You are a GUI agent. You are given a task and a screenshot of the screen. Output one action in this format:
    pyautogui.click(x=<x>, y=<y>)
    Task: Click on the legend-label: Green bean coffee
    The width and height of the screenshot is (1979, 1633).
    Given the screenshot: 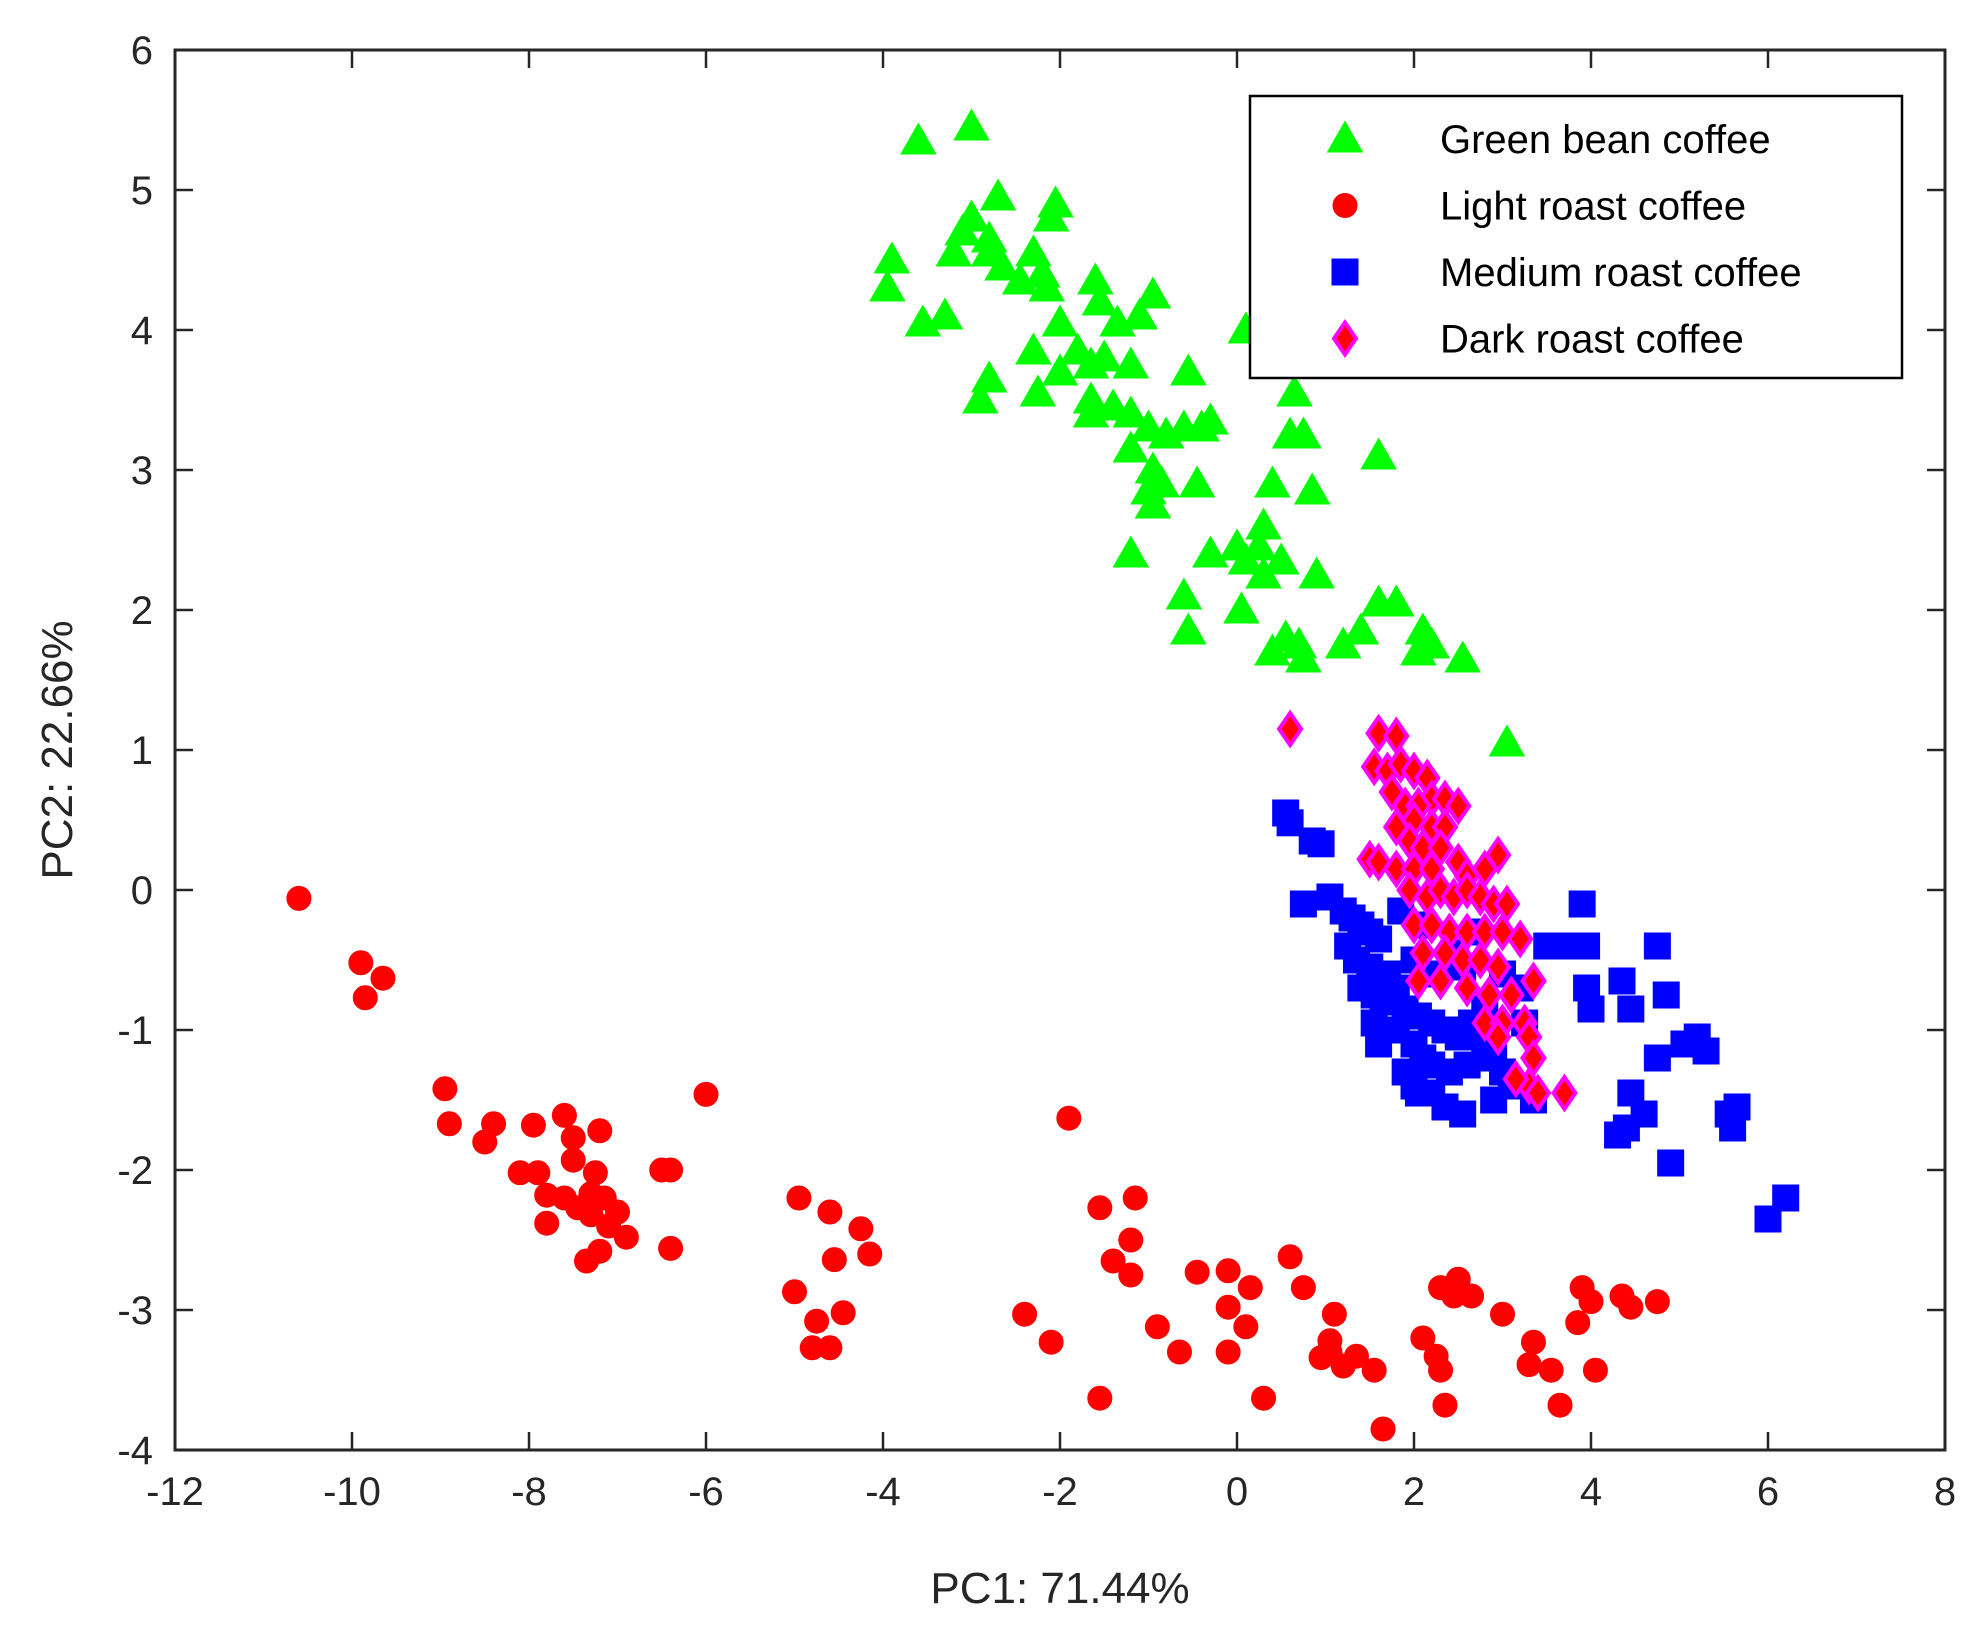 What is the action you would take?
    pyautogui.click(x=1605, y=140)
    